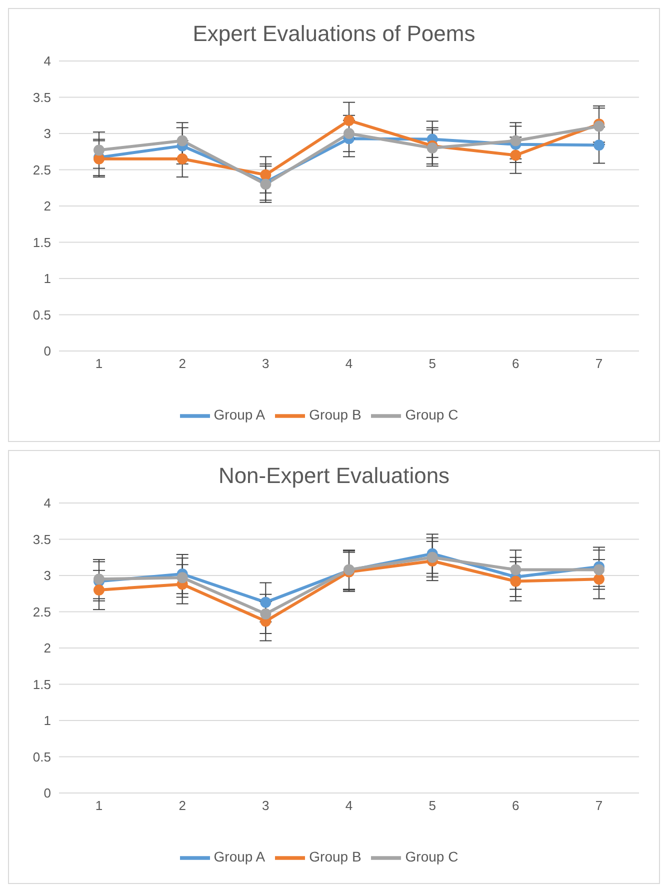  I want to click on chart-title: Non-Expert Evaluations, so click(334, 476).